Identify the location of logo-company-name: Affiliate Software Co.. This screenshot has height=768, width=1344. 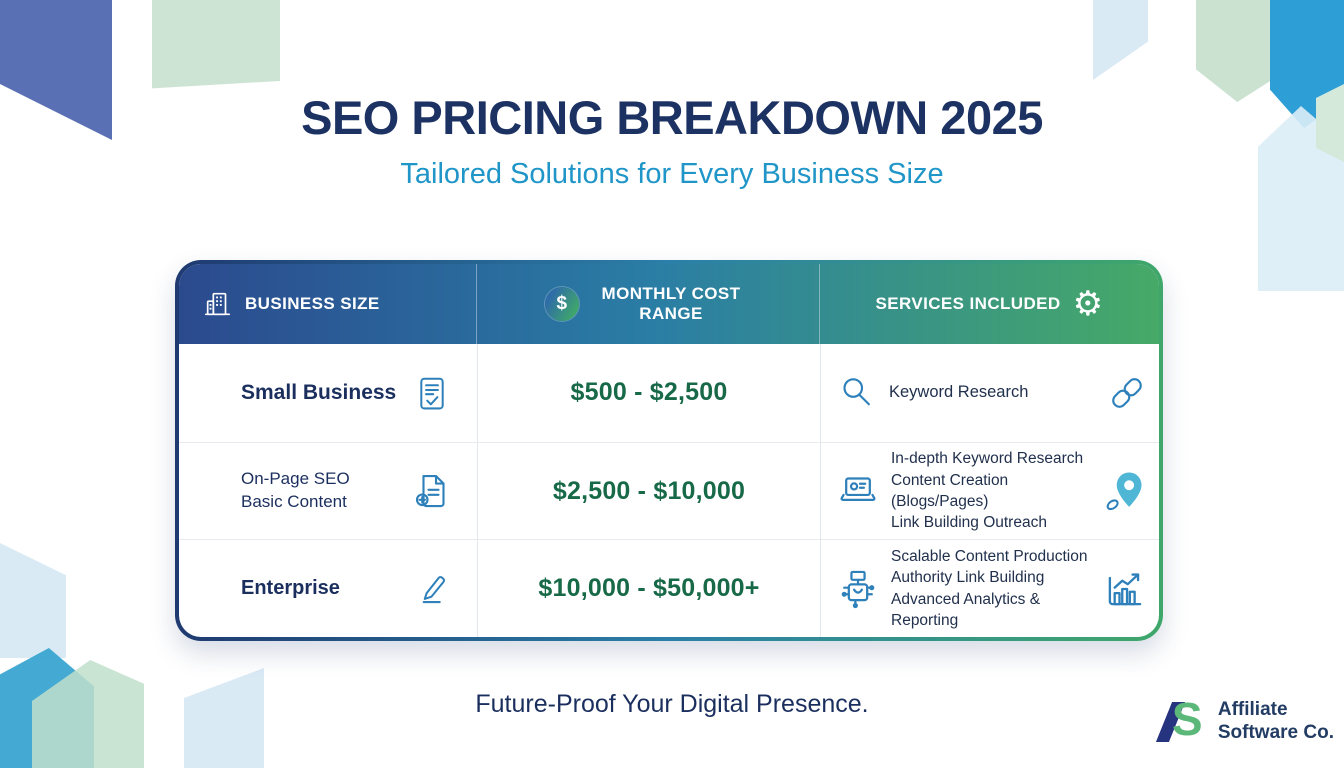
(1276, 722).